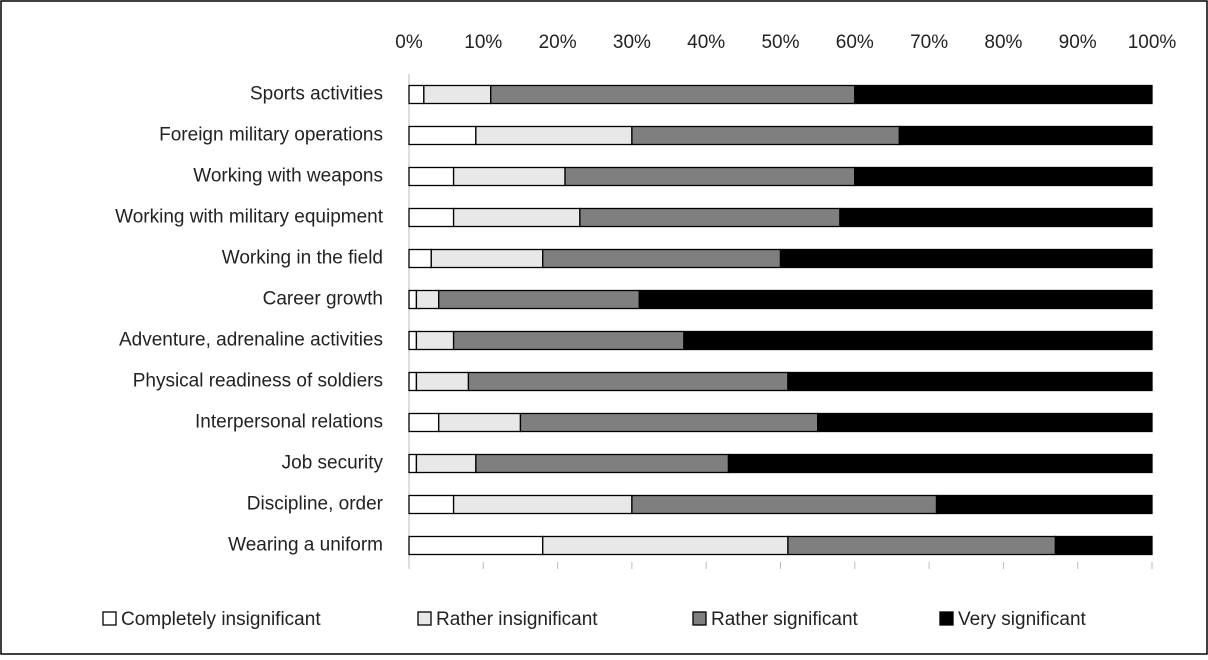  I want to click on x-tick-label: 90%, so click(1078, 42).